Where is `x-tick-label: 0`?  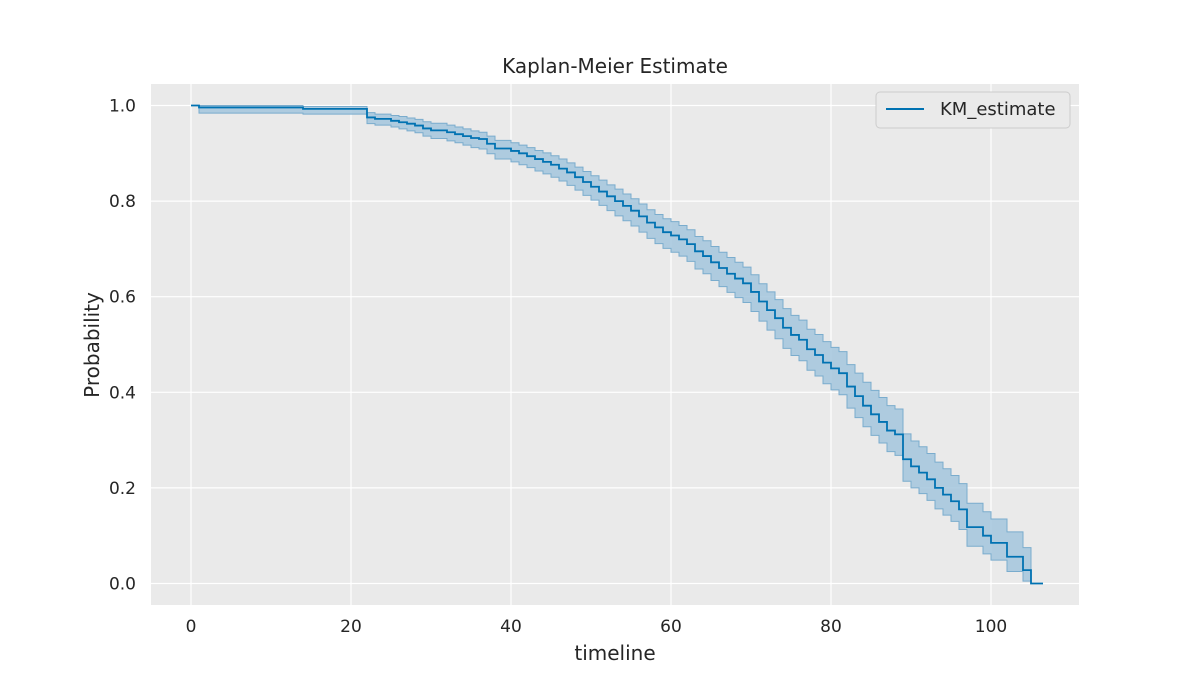 x-tick-label: 0 is located at coordinates (191, 627).